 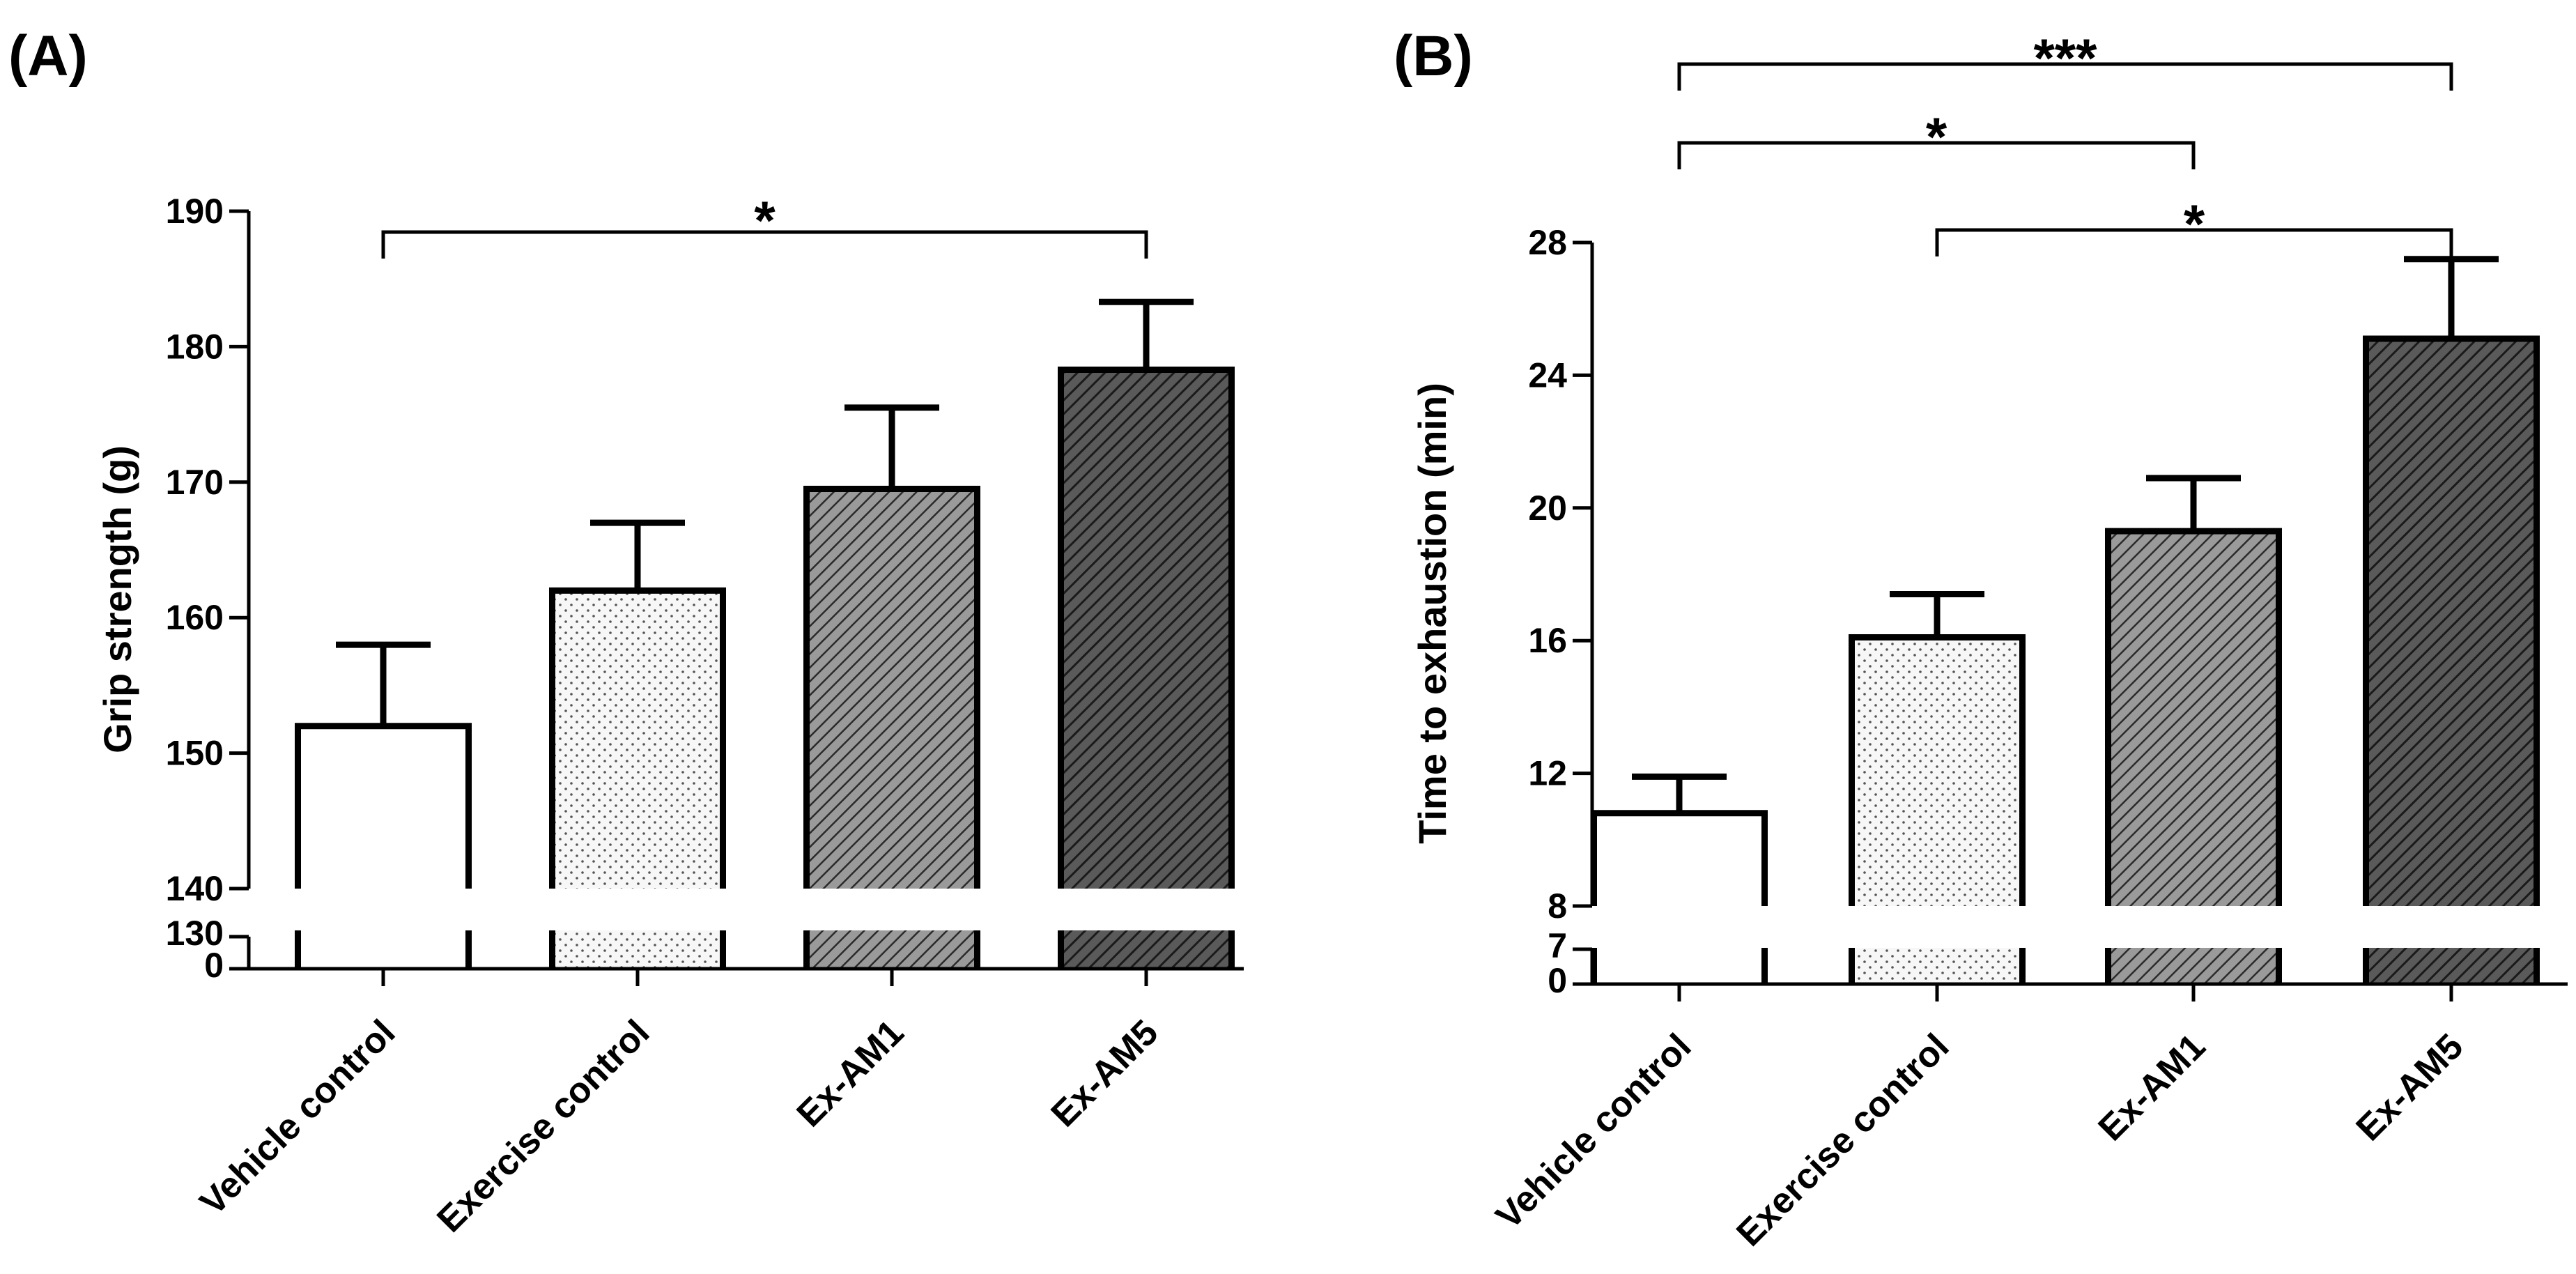 What do you see at coordinates (765, 221) in the screenshot?
I see `significance-label-a-0: *` at bounding box center [765, 221].